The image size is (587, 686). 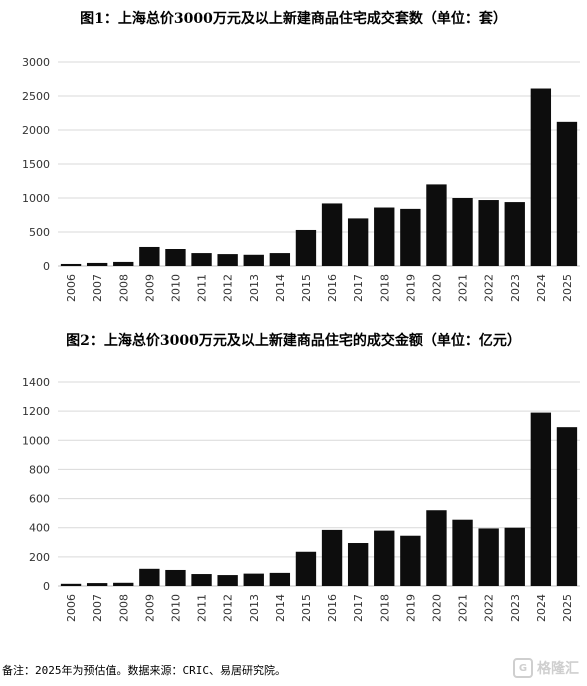 What do you see at coordinates (202, 608) in the screenshot?
I see `chart2-xtick-label: 2011` at bounding box center [202, 608].